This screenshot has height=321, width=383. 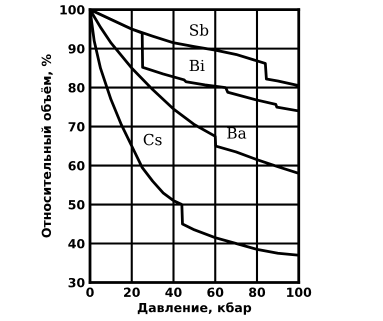 I want to click on x-tick-label: 40, so click(x=173, y=293).